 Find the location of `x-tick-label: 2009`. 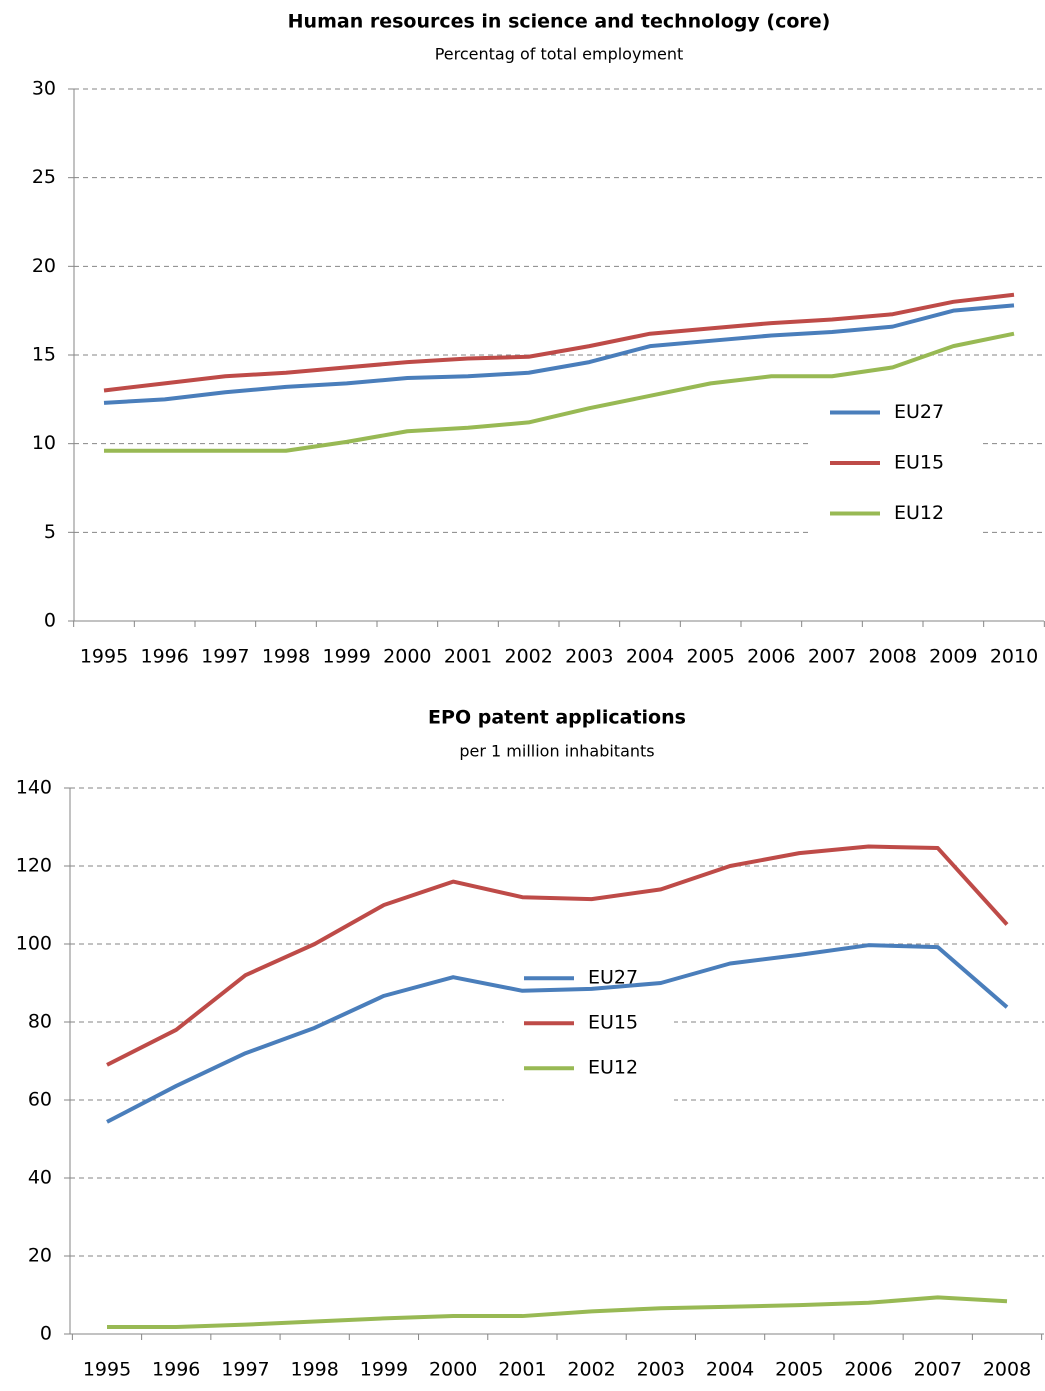

x-tick-label: 2009 is located at coordinates (953, 657).